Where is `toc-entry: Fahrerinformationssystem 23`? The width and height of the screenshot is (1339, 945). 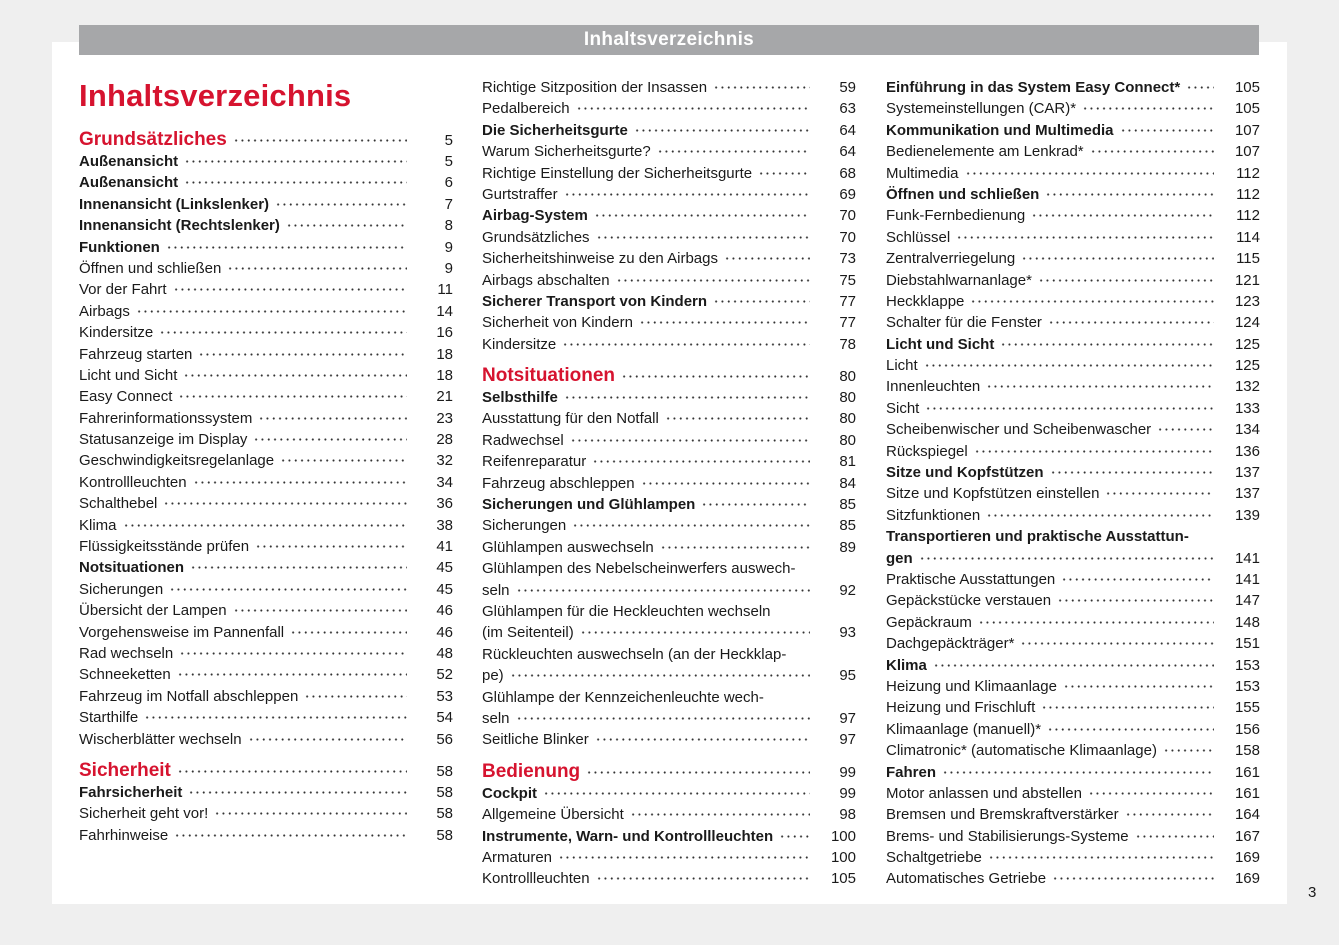
toc-entry: Fahrerinformationssystem 23 is located at coordinates (266, 418).